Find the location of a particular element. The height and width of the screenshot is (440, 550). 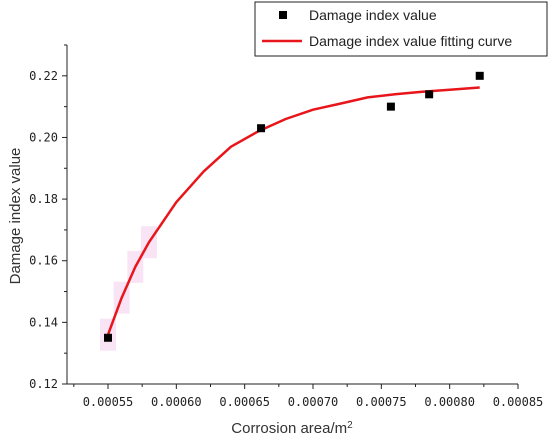

x-axis-title: Corrosion area/m2 is located at coordinates (292, 429).